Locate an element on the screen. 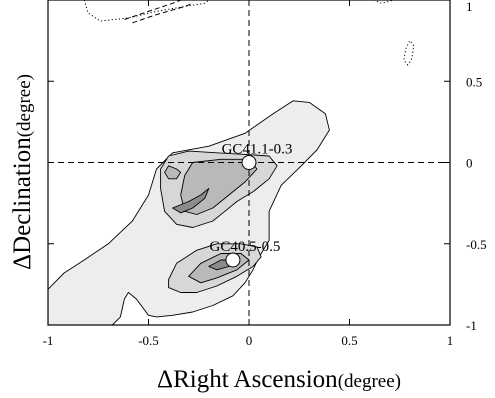  x-tick-label: 1 is located at coordinates (450, 340).